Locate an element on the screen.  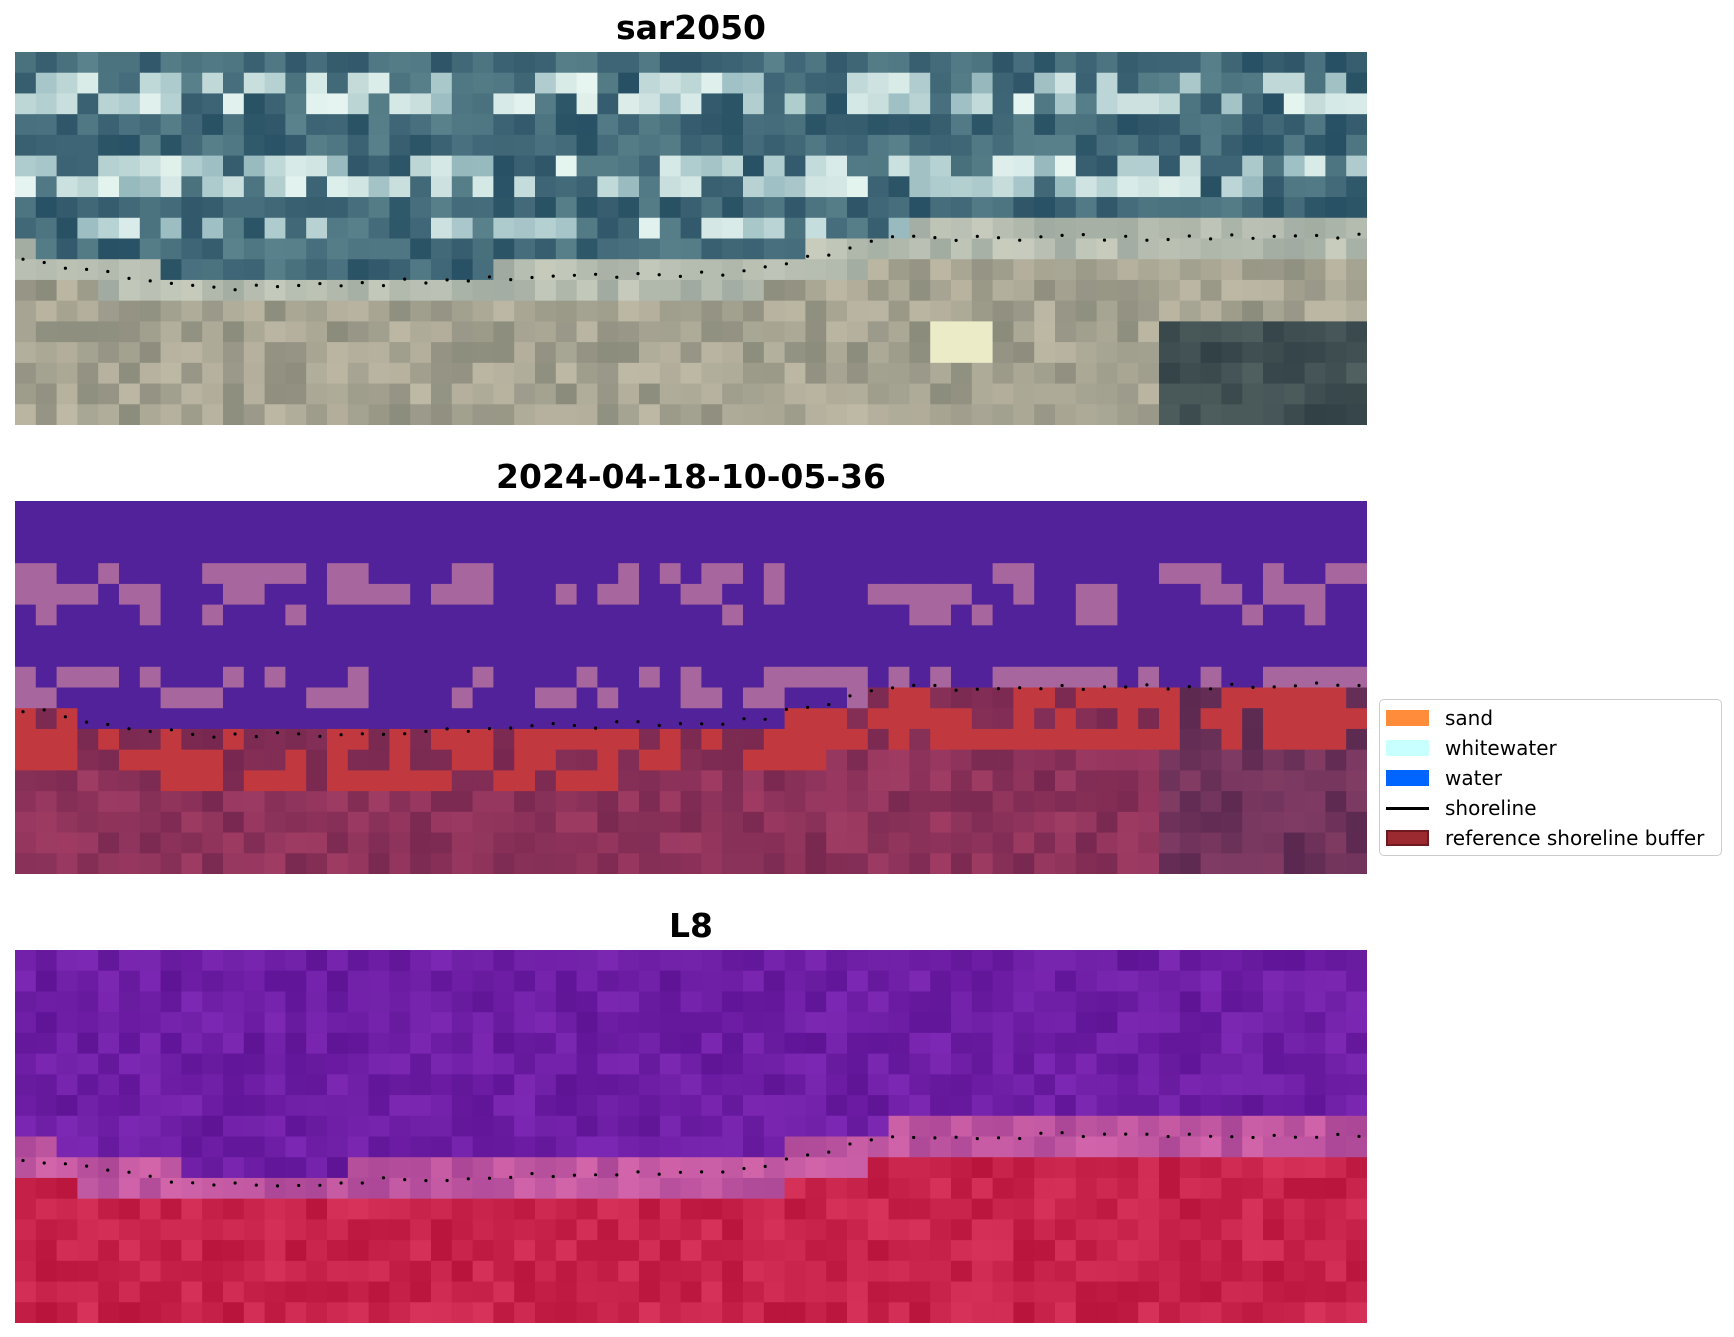
water-swatch is located at coordinates (1407, 778).